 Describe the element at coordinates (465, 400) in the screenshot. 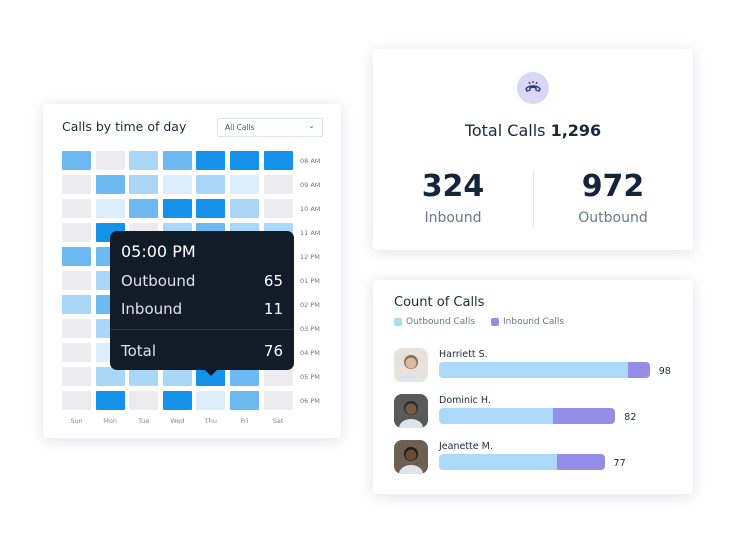

I see `person-name: Dominic H.` at that location.